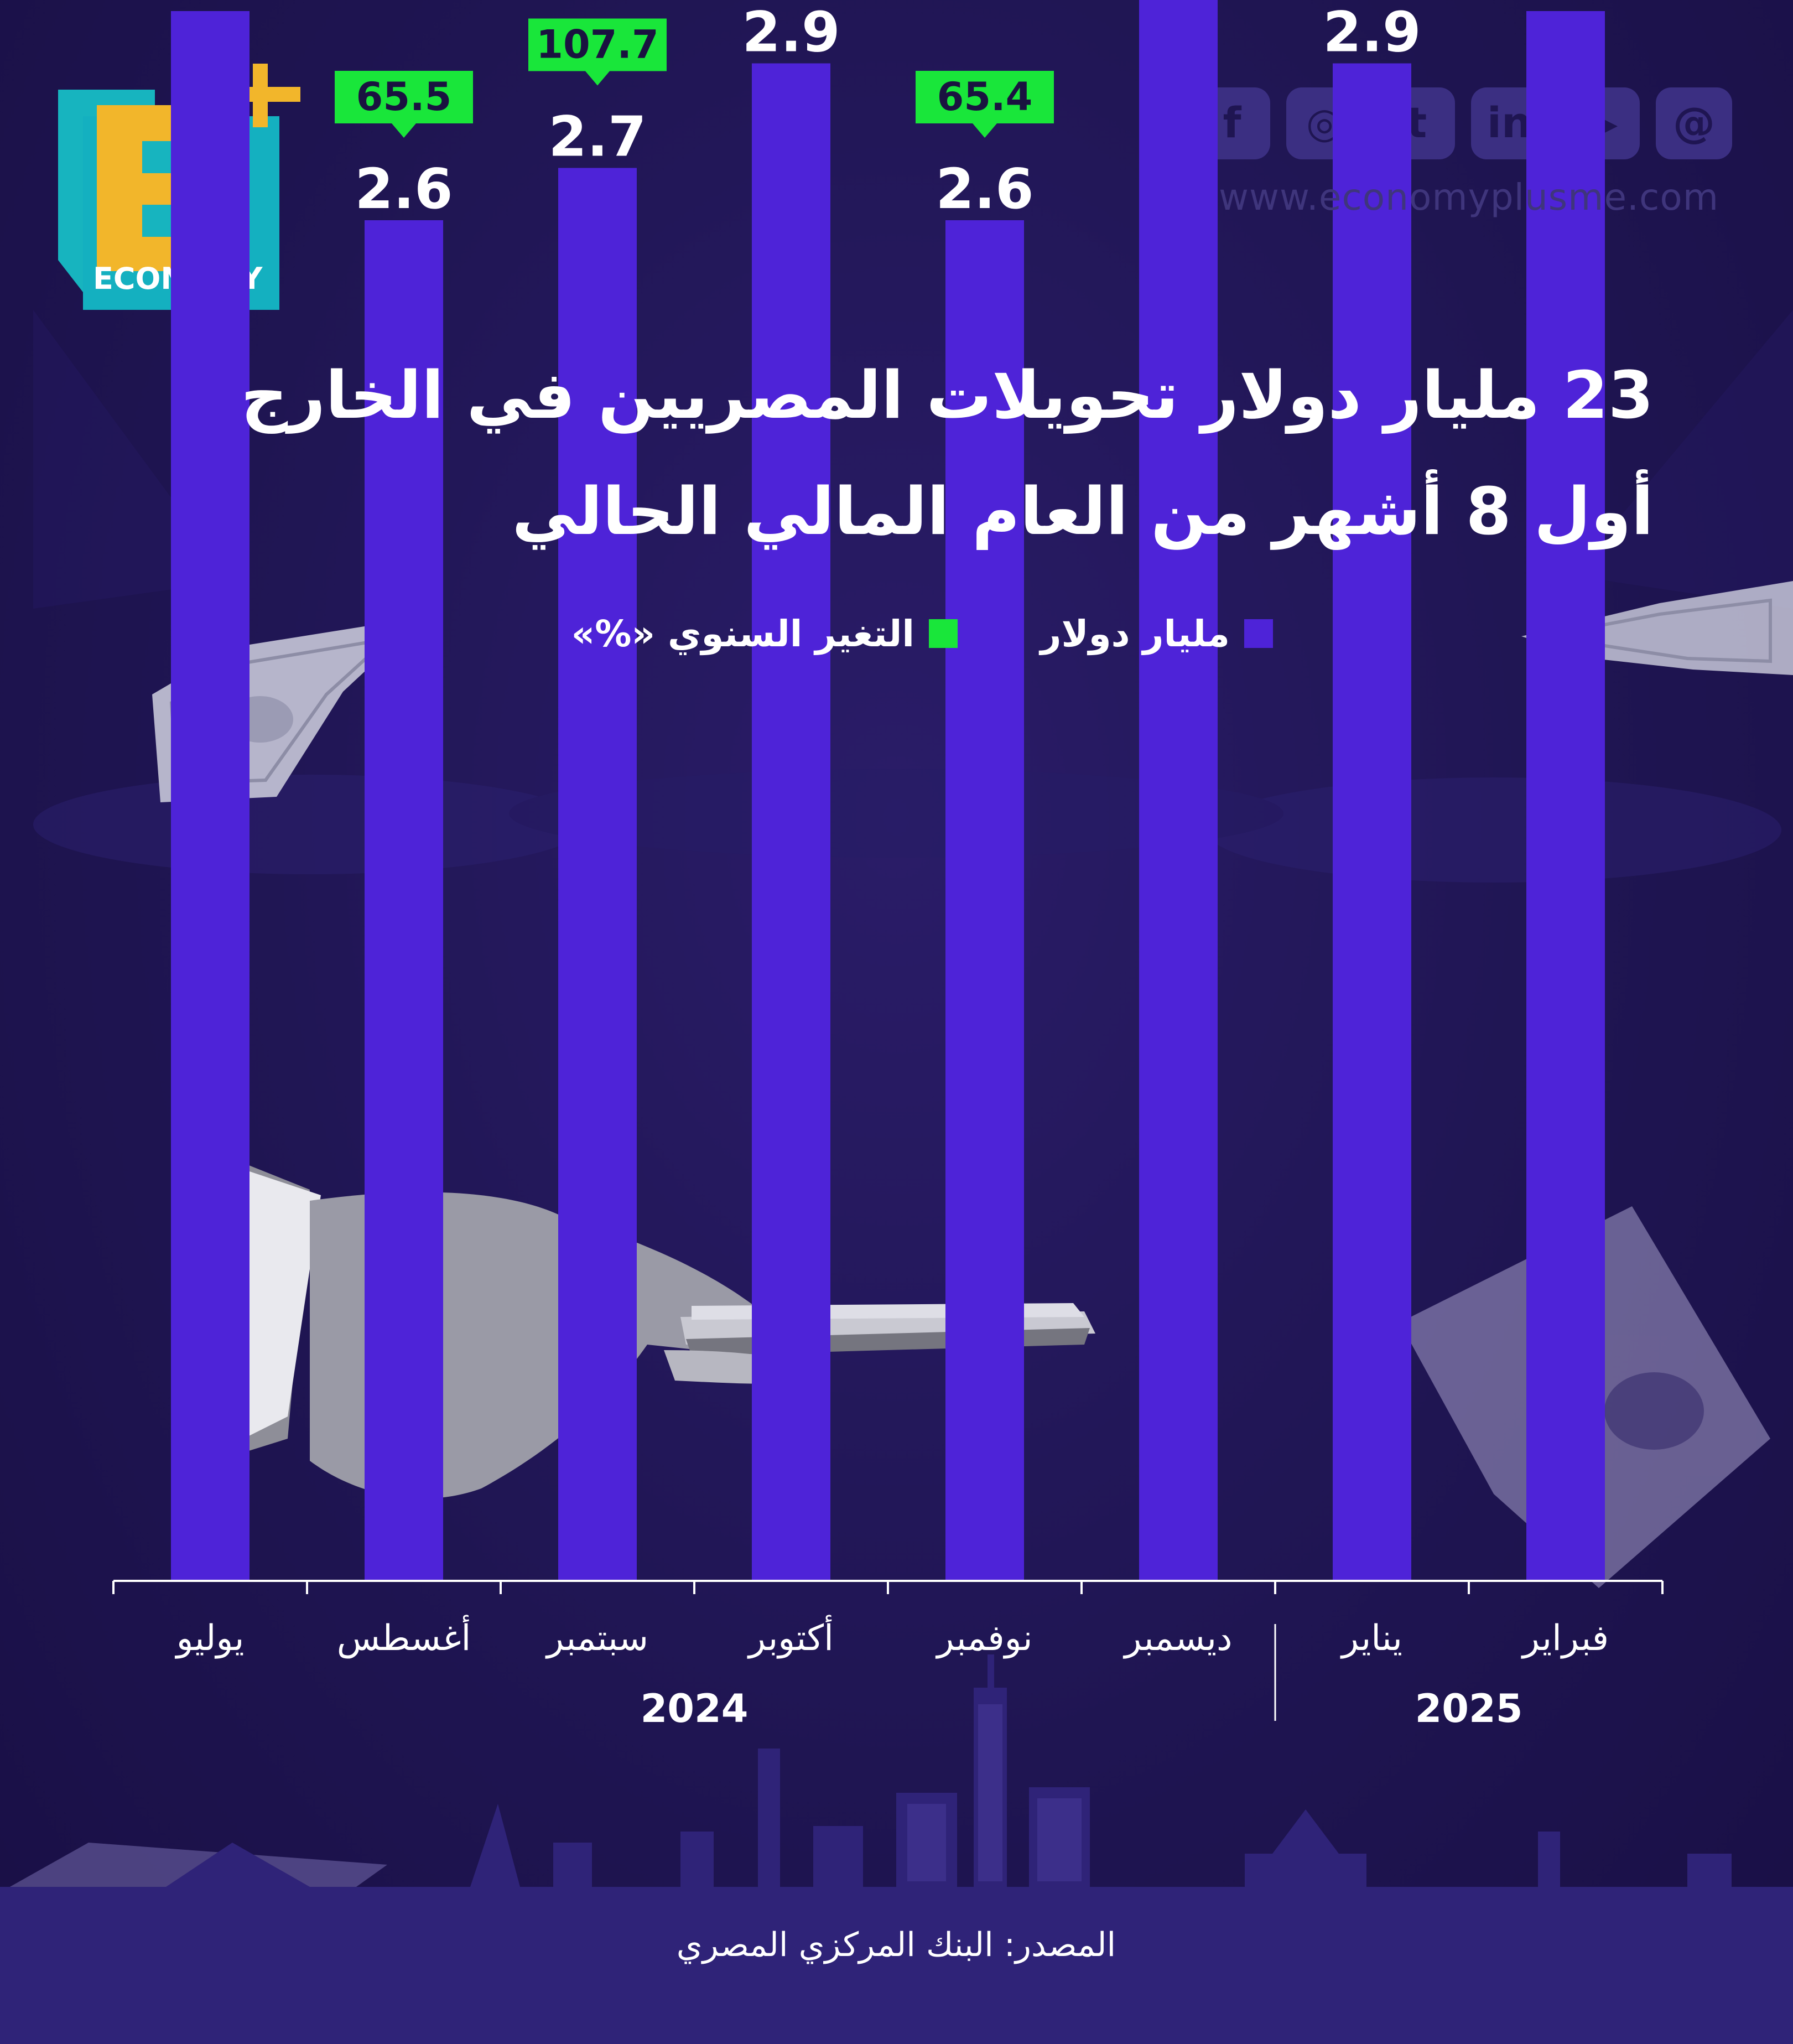  I want to click on legend-item-annual-change: التغير السنوي «%», so click(764, 633).